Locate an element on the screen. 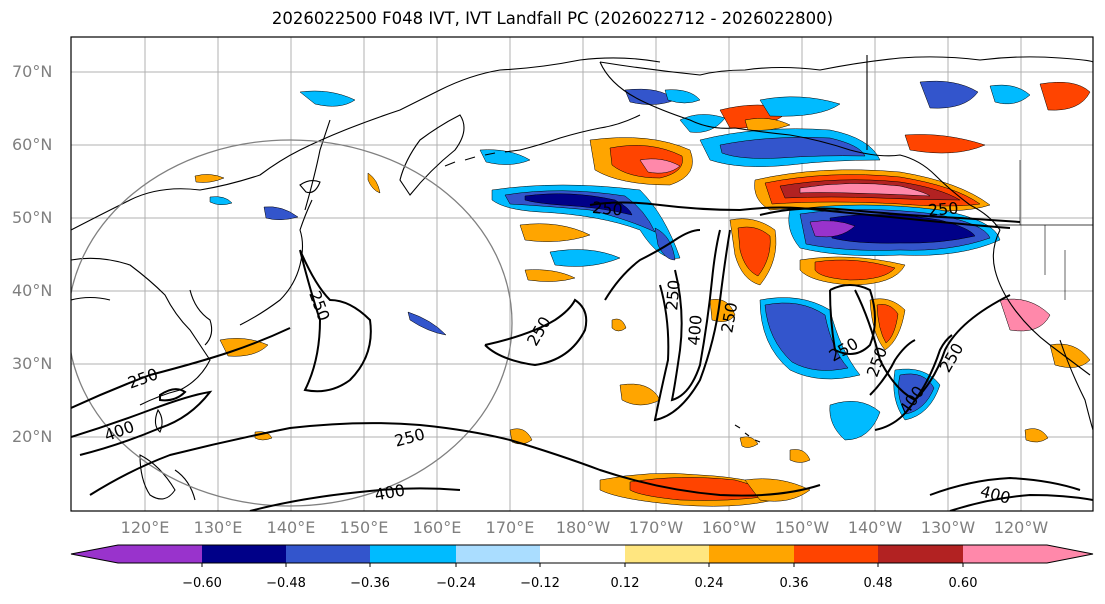 This screenshot has width=1105, height=604. lon-label: 130°E is located at coordinates (218, 527).